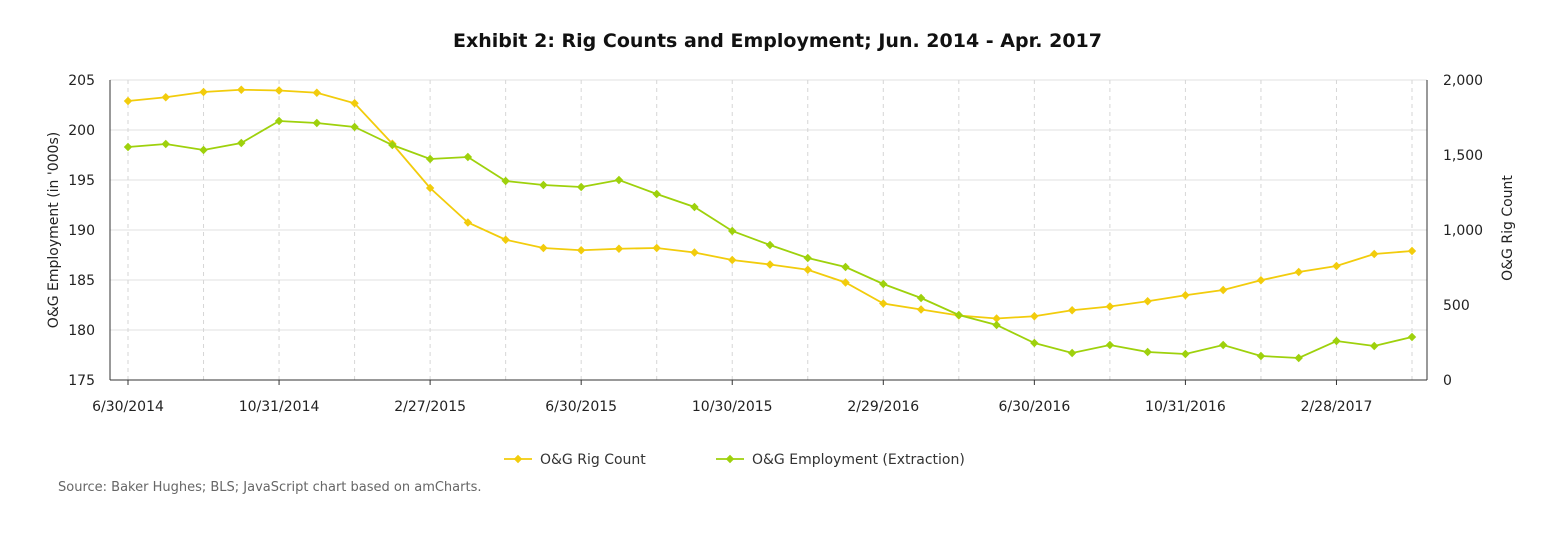 This screenshot has height=537, width=1555. Describe the element at coordinates (81, 131) in the screenshot. I see `y-left-tick-label: 200` at that location.